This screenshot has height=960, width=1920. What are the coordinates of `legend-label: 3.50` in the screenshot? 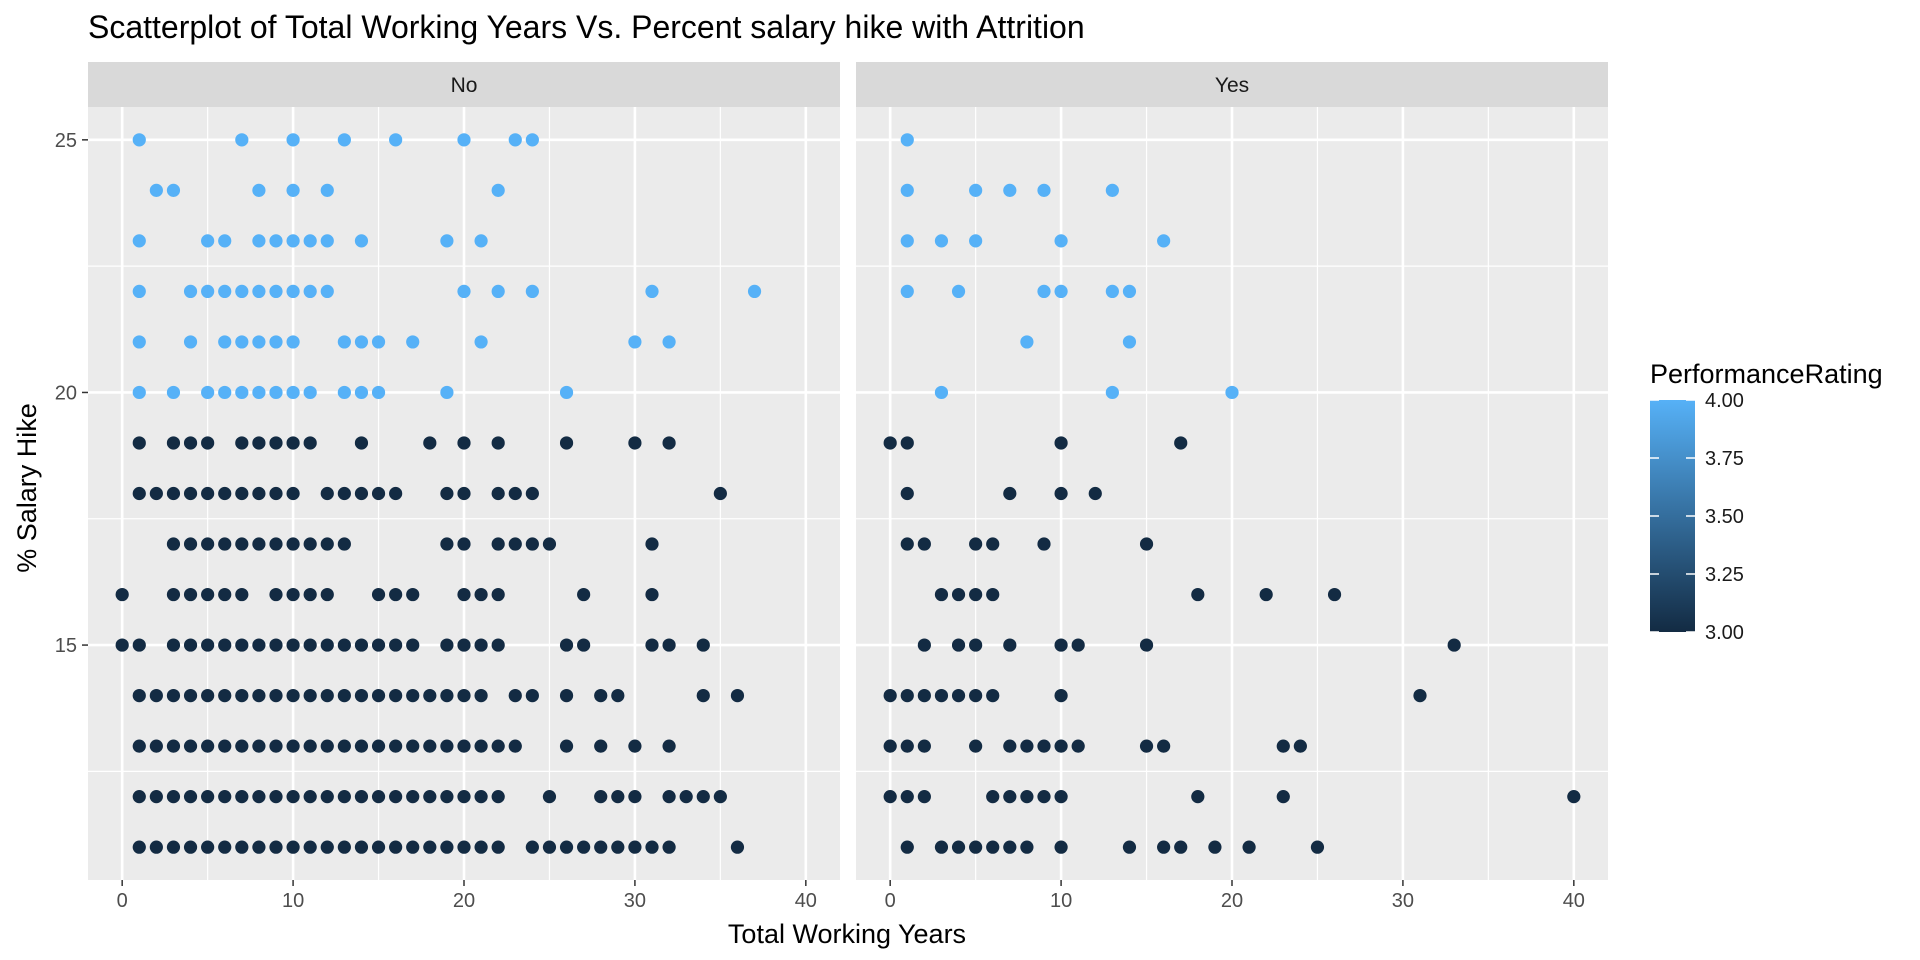 It's located at (1724, 517).